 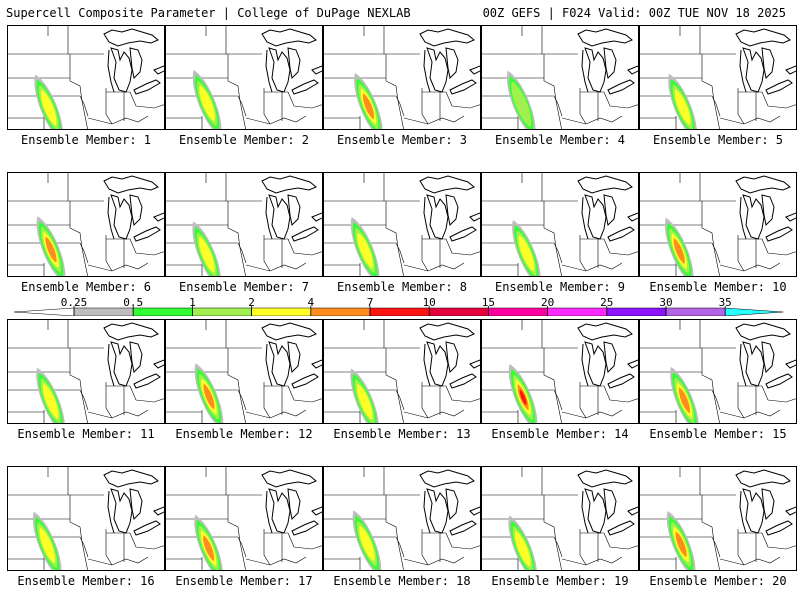 I want to click on panel-label: Ensemble Member: 19, so click(x=560, y=581).